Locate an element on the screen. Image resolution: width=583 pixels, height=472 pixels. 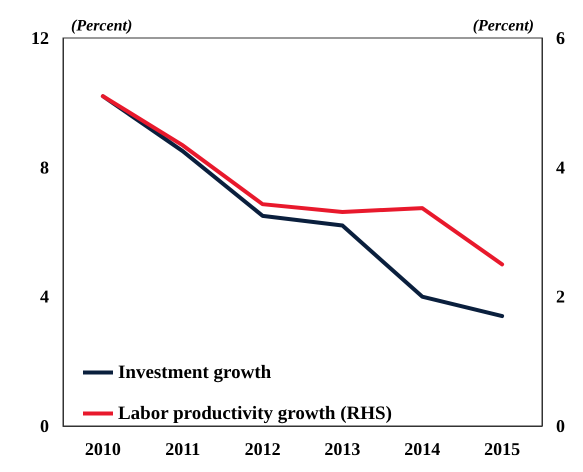
y2-tick-label: 2 is located at coordinates (560, 296).